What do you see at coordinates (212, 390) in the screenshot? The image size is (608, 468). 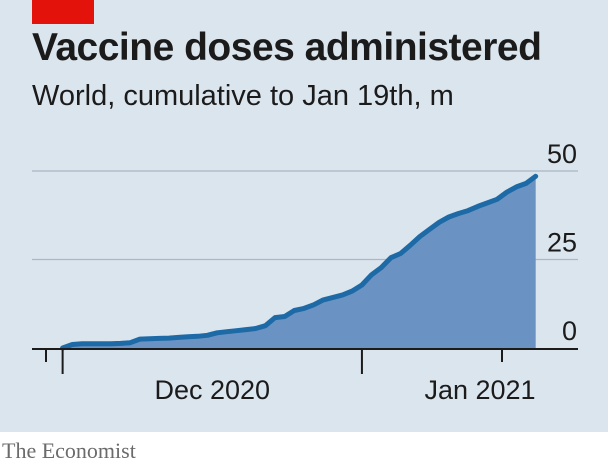 I see `x-tick-label-0: Dec 2020` at bounding box center [212, 390].